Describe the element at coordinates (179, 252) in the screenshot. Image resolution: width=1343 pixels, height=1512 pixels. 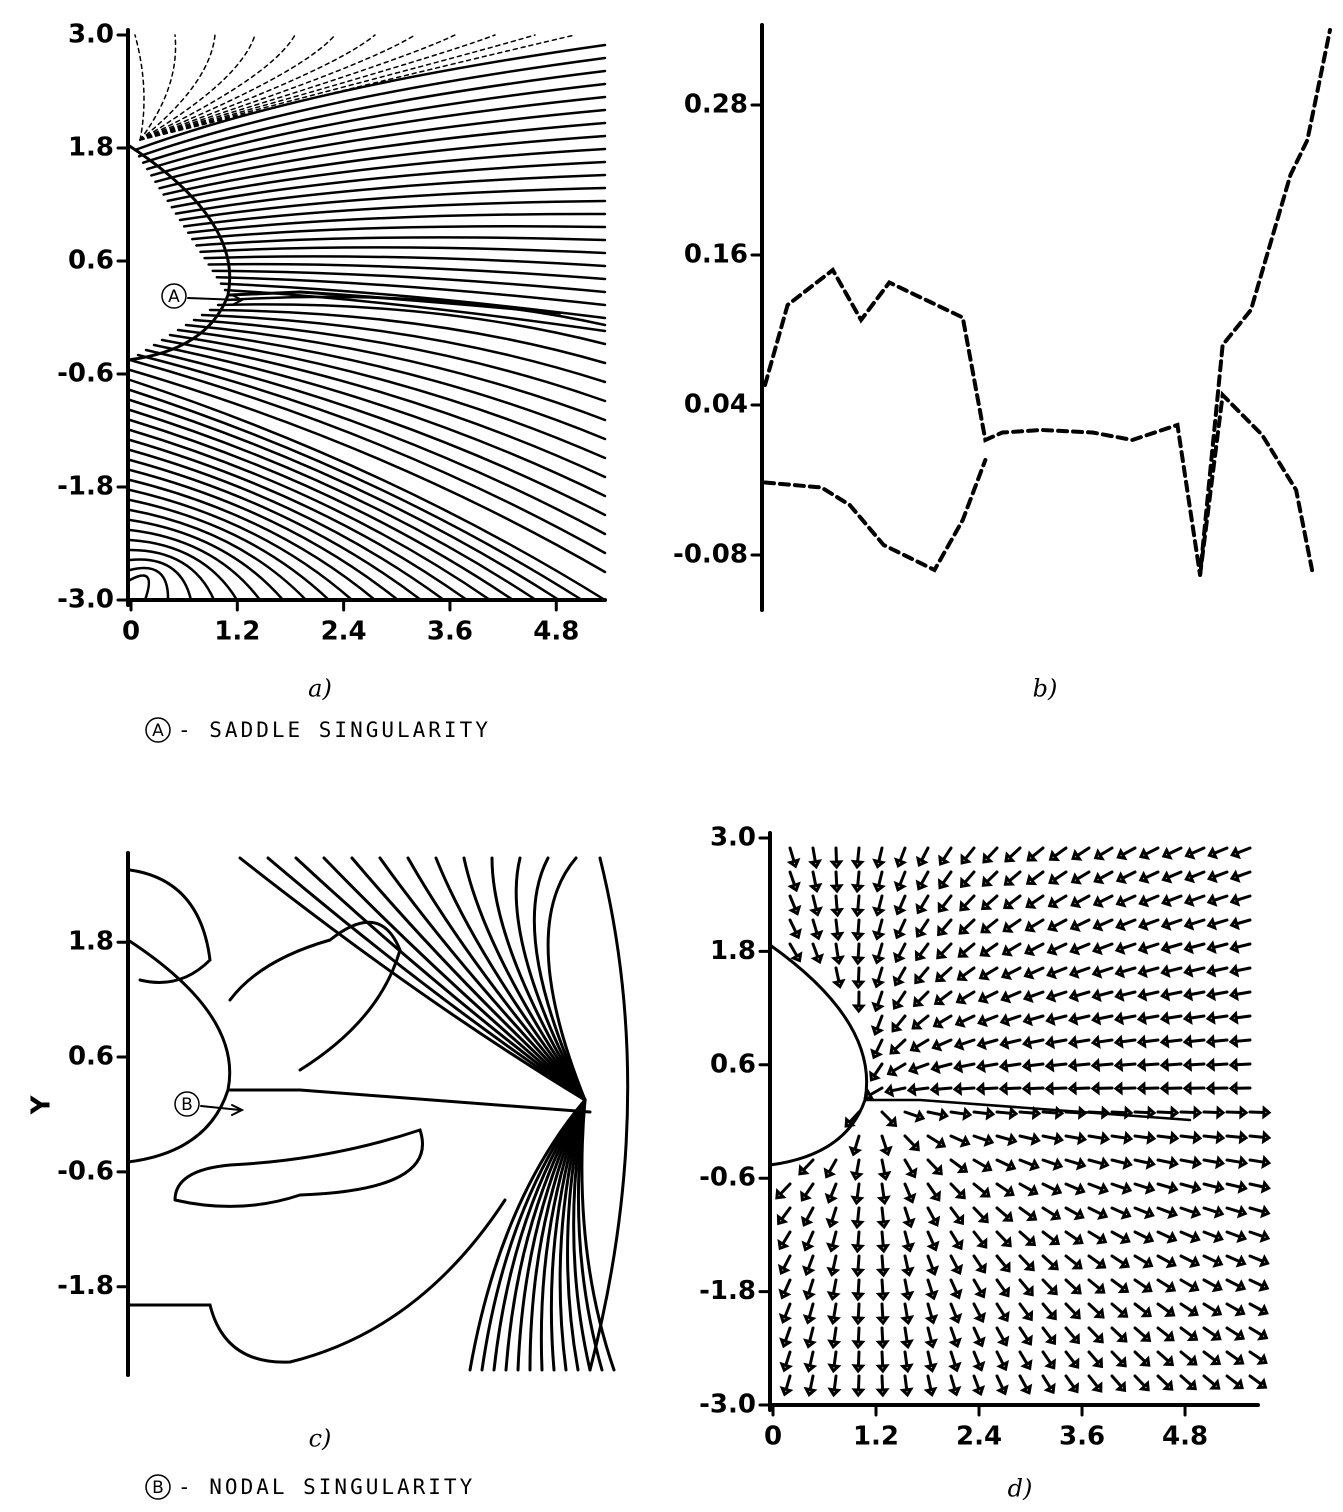
I see `body-outline` at that location.